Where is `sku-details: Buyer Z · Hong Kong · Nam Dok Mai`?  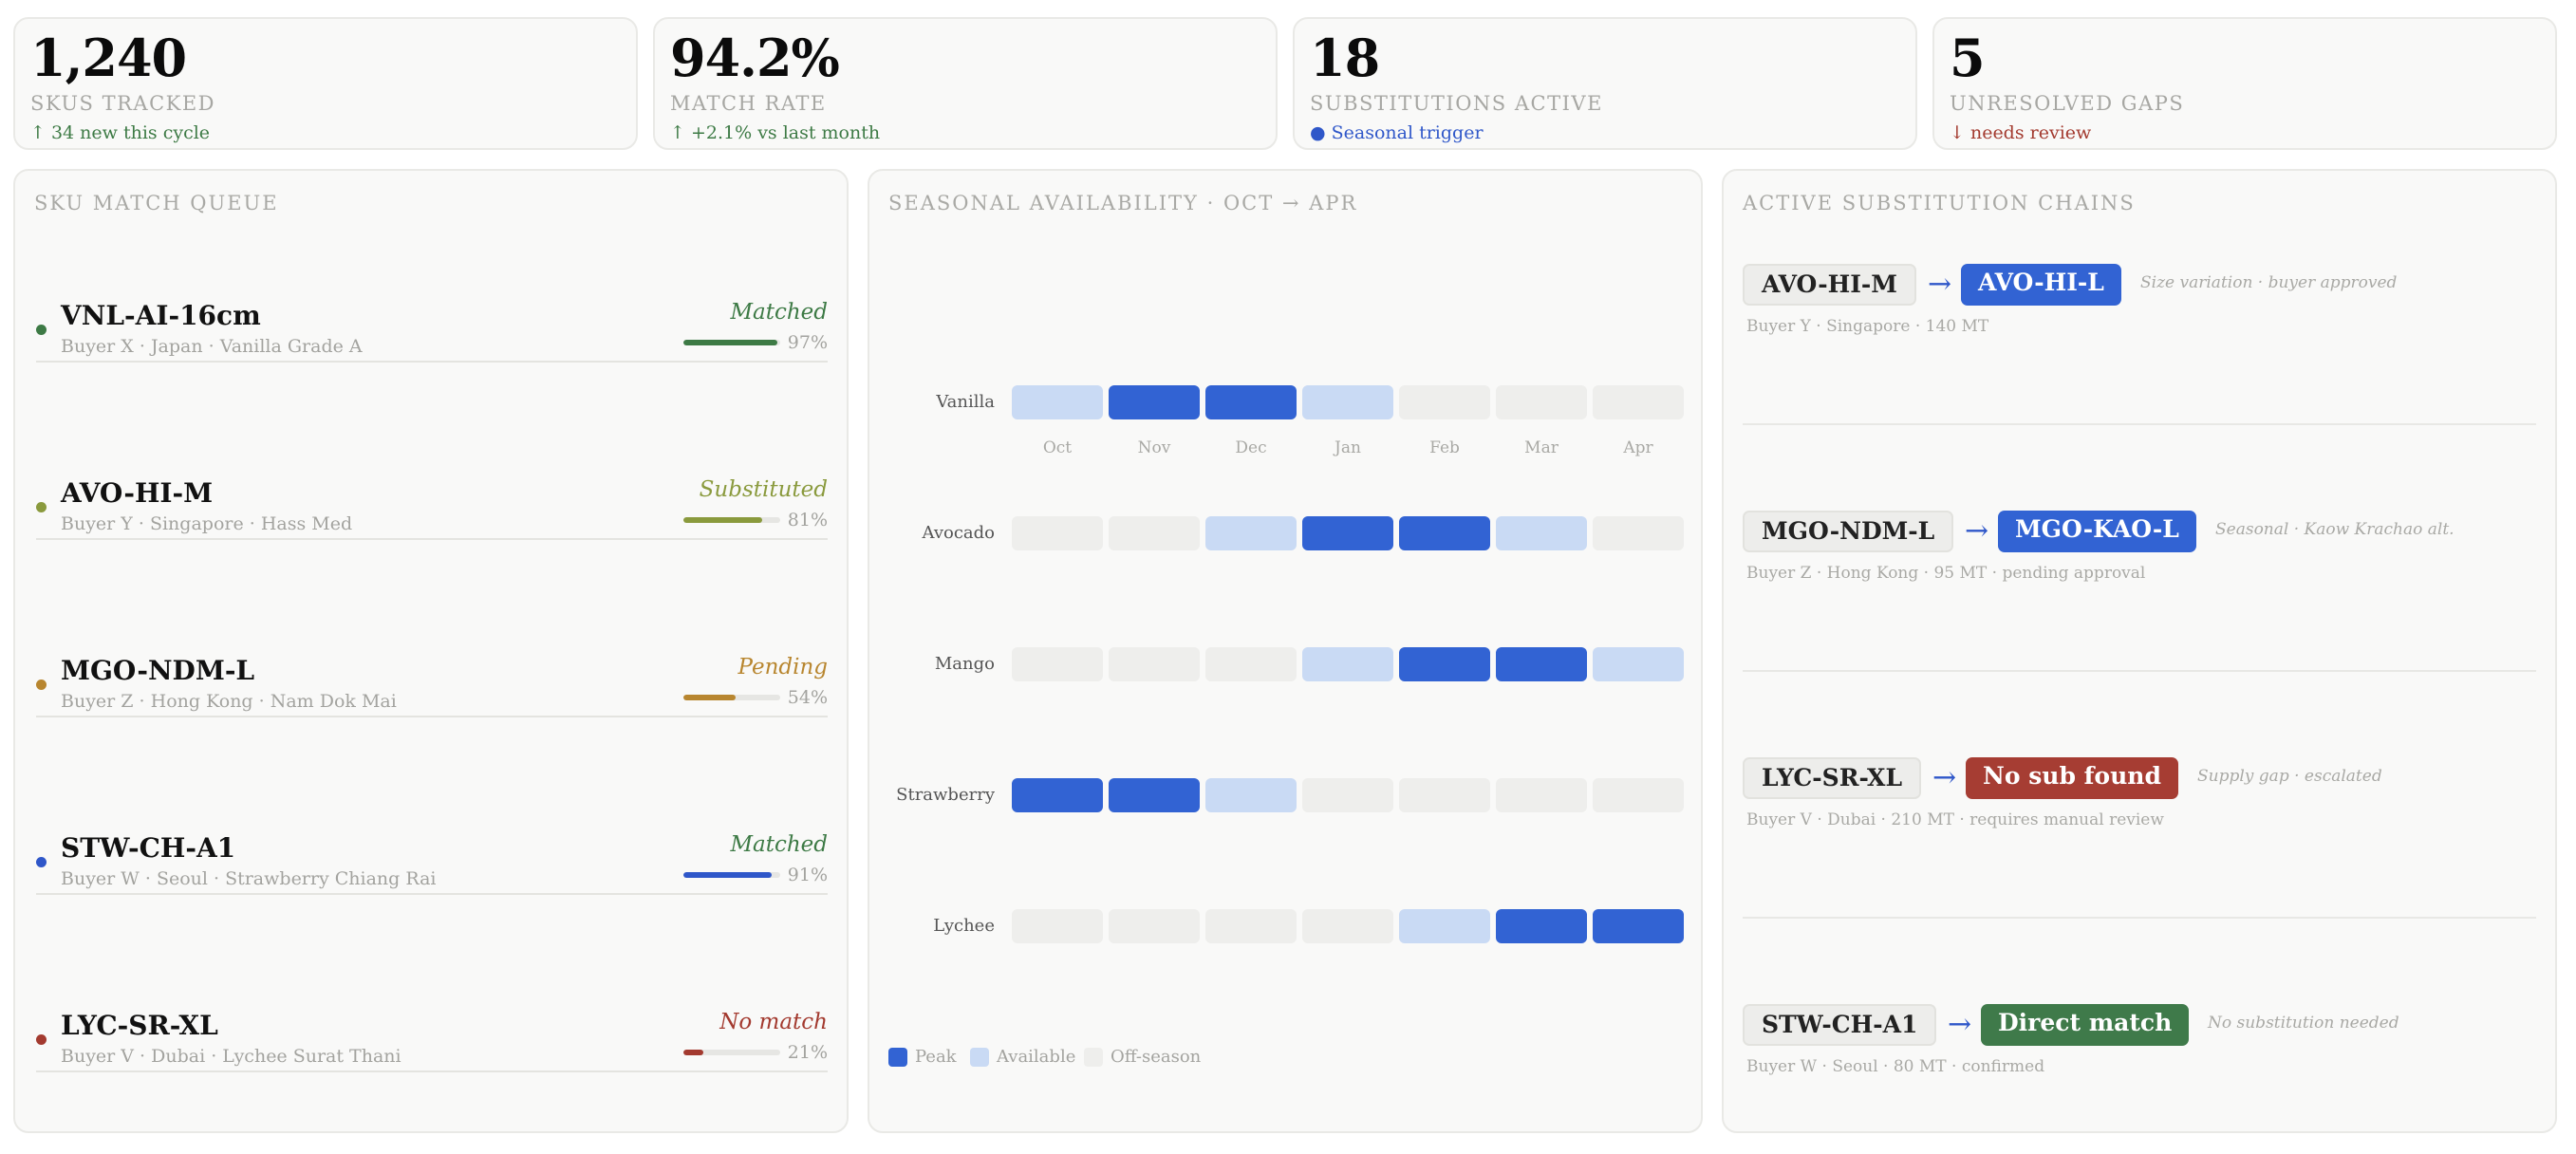 sku-details: Buyer Z · Hong Kong · Nam Dok Mai is located at coordinates (229, 701).